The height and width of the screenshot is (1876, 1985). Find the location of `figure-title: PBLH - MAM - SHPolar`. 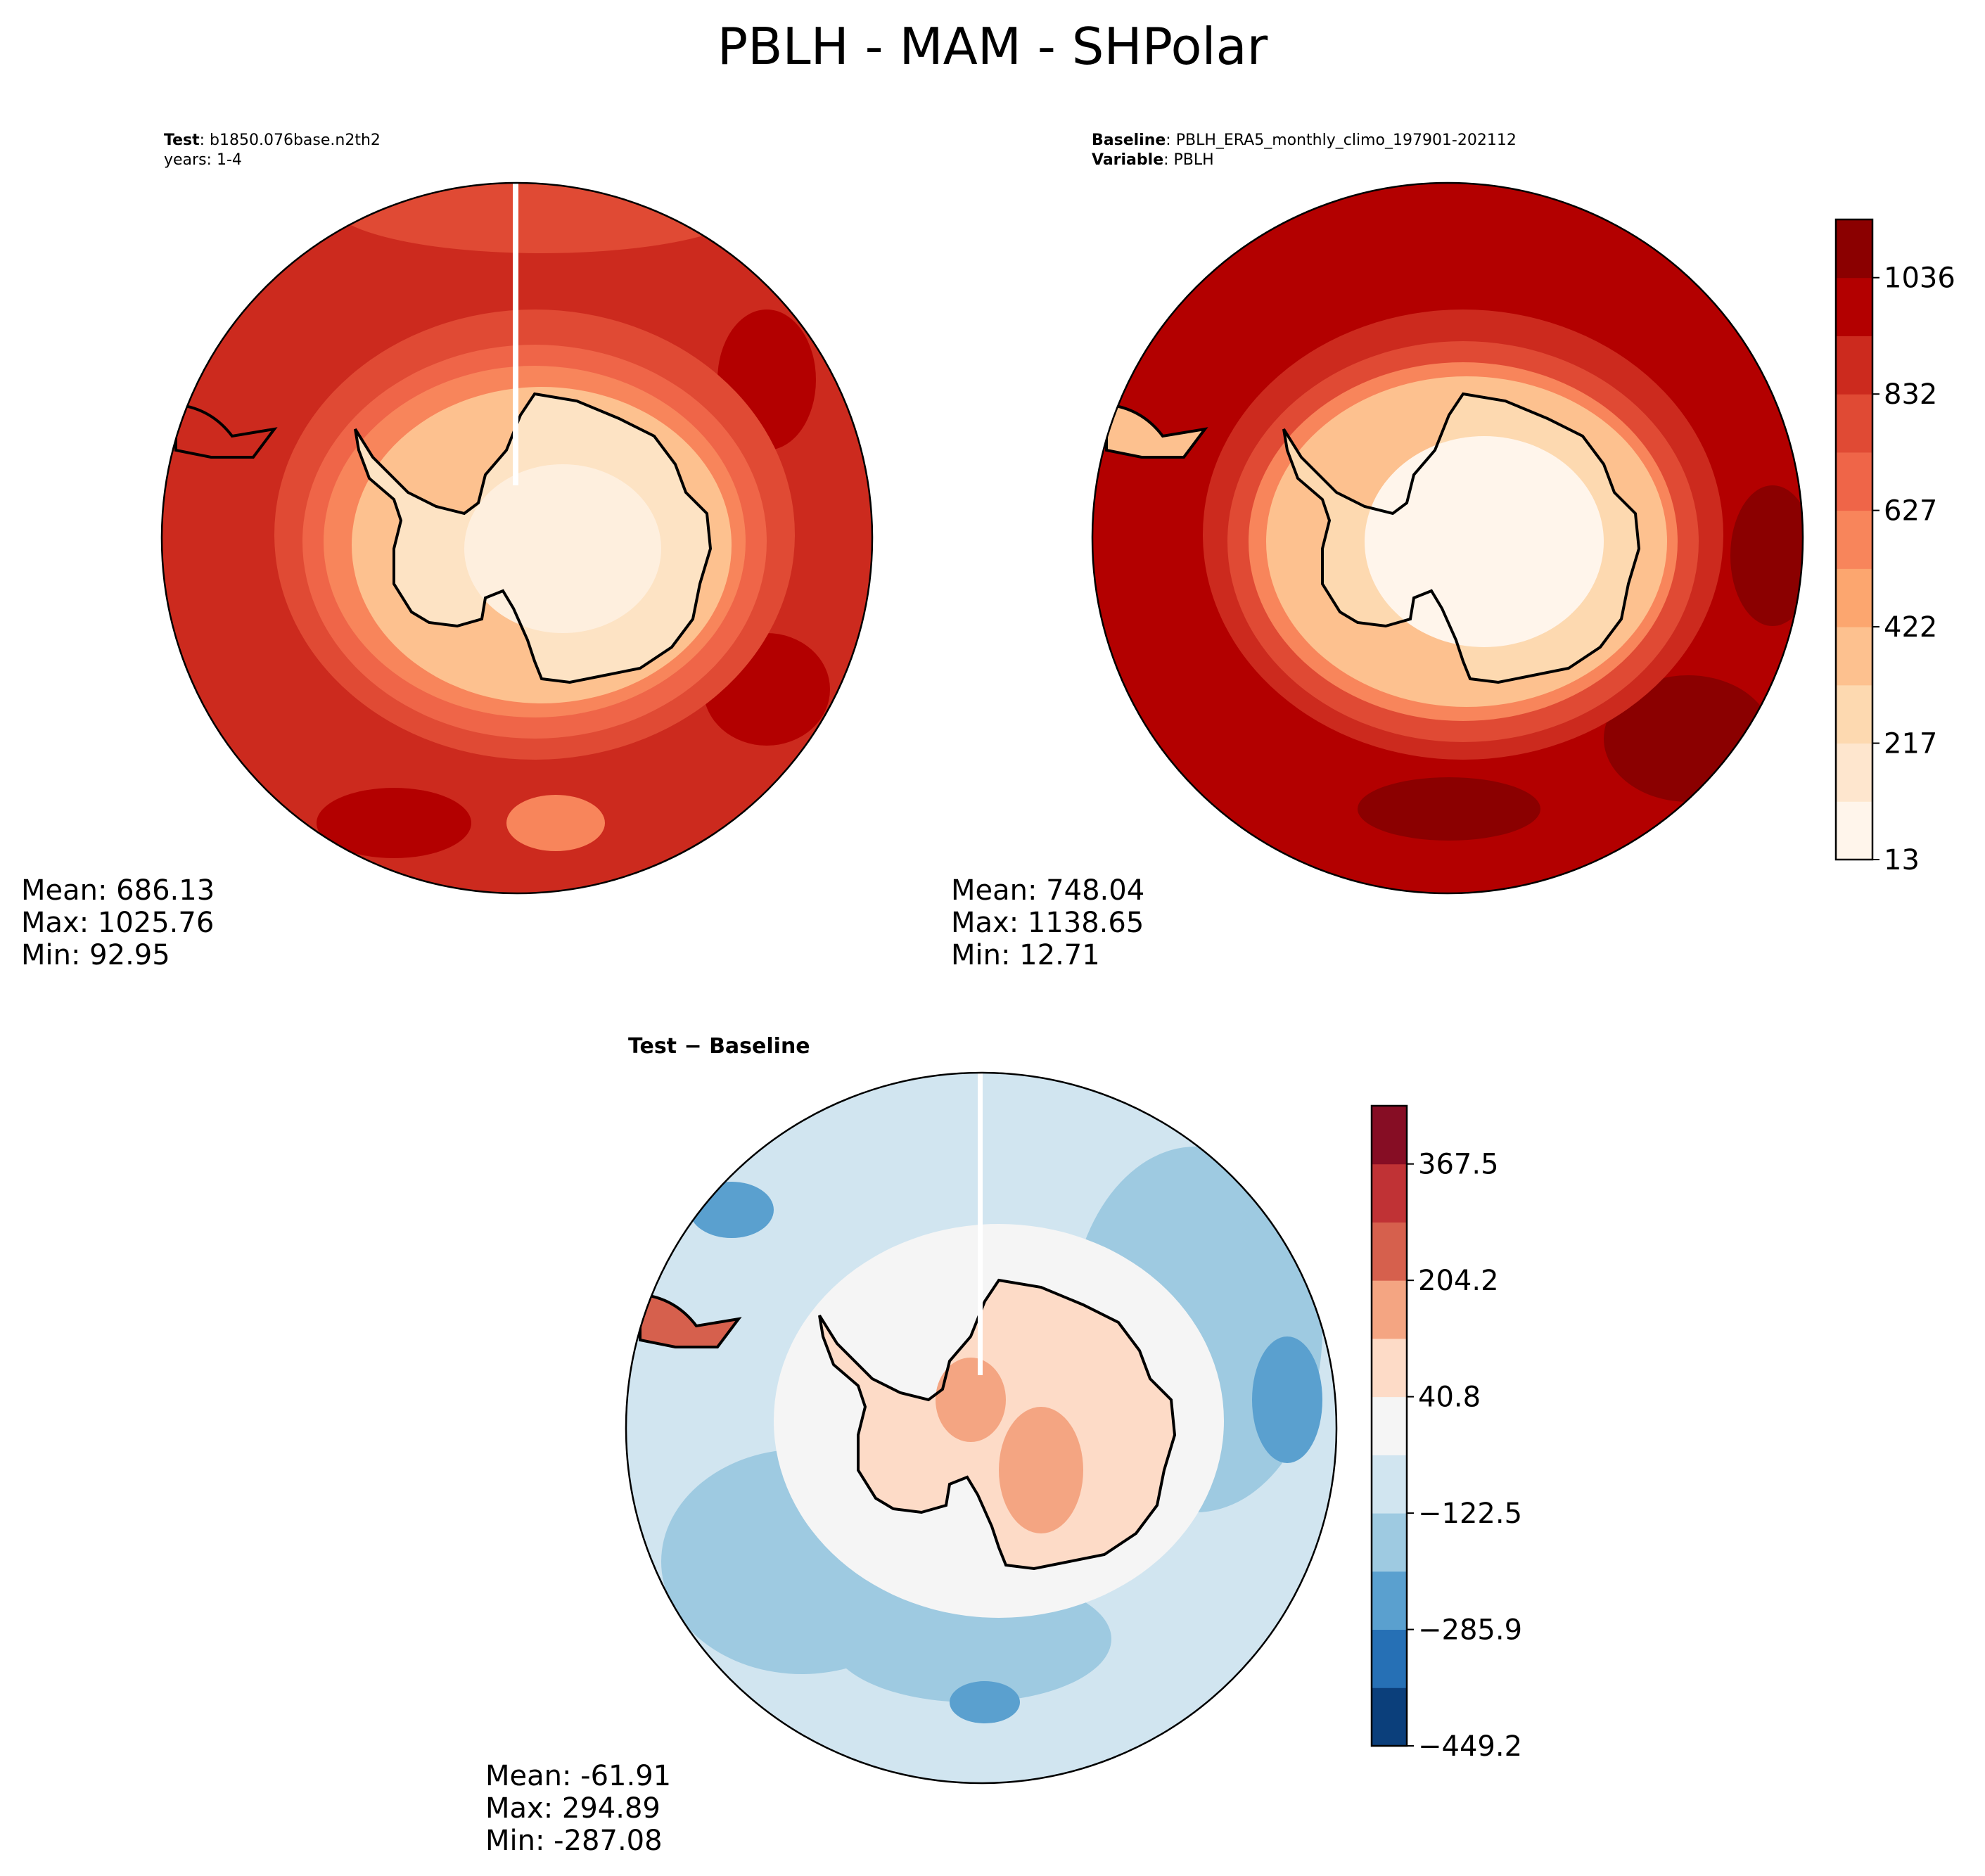

figure-title: PBLH - MAM - SHPolar is located at coordinates (992, 47).